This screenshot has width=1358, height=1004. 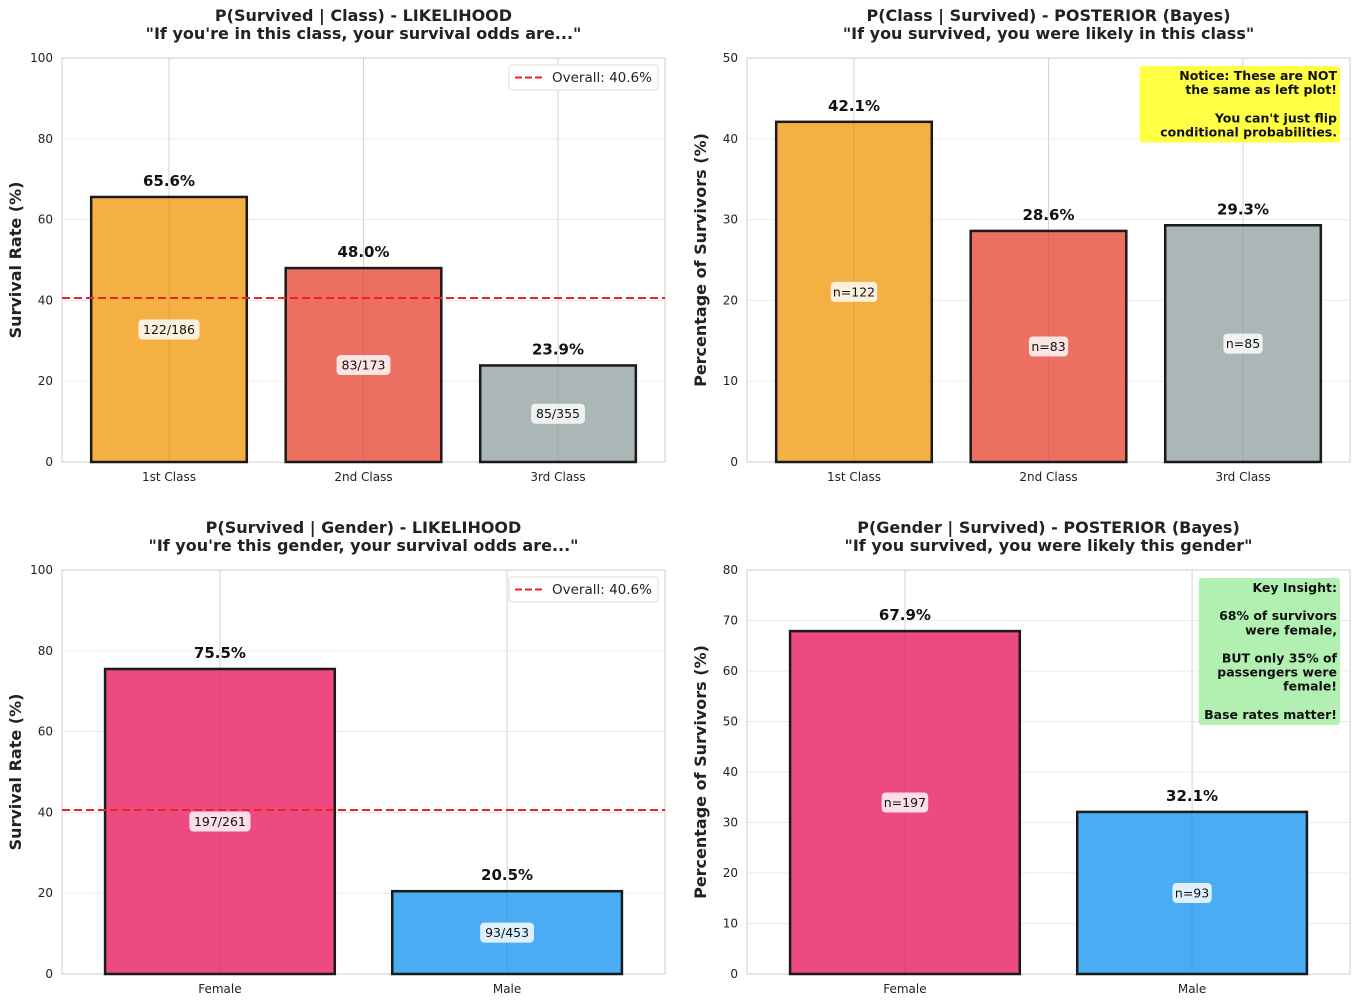 What do you see at coordinates (1294, 587) in the screenshot?
I see `annotation-text: Key Insight:` at bounding box center [1294, 587].